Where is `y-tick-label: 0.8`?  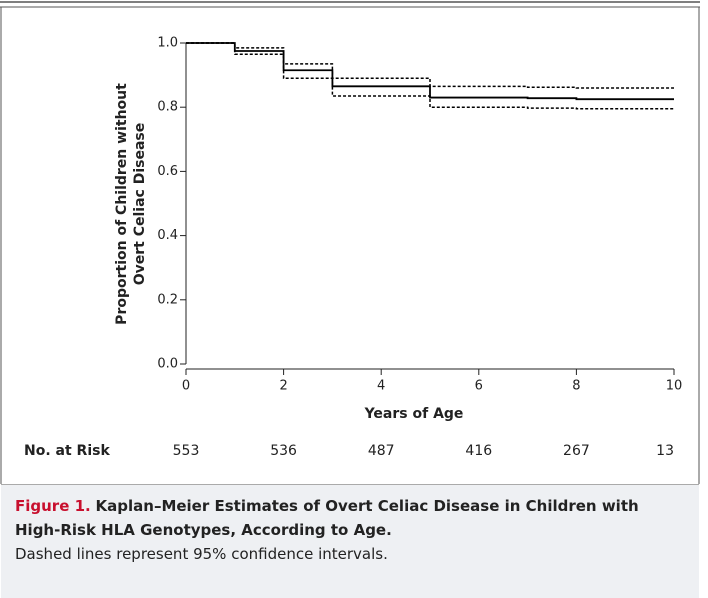
y-tick-label: 0.8 is located at coordinates (167, 107).